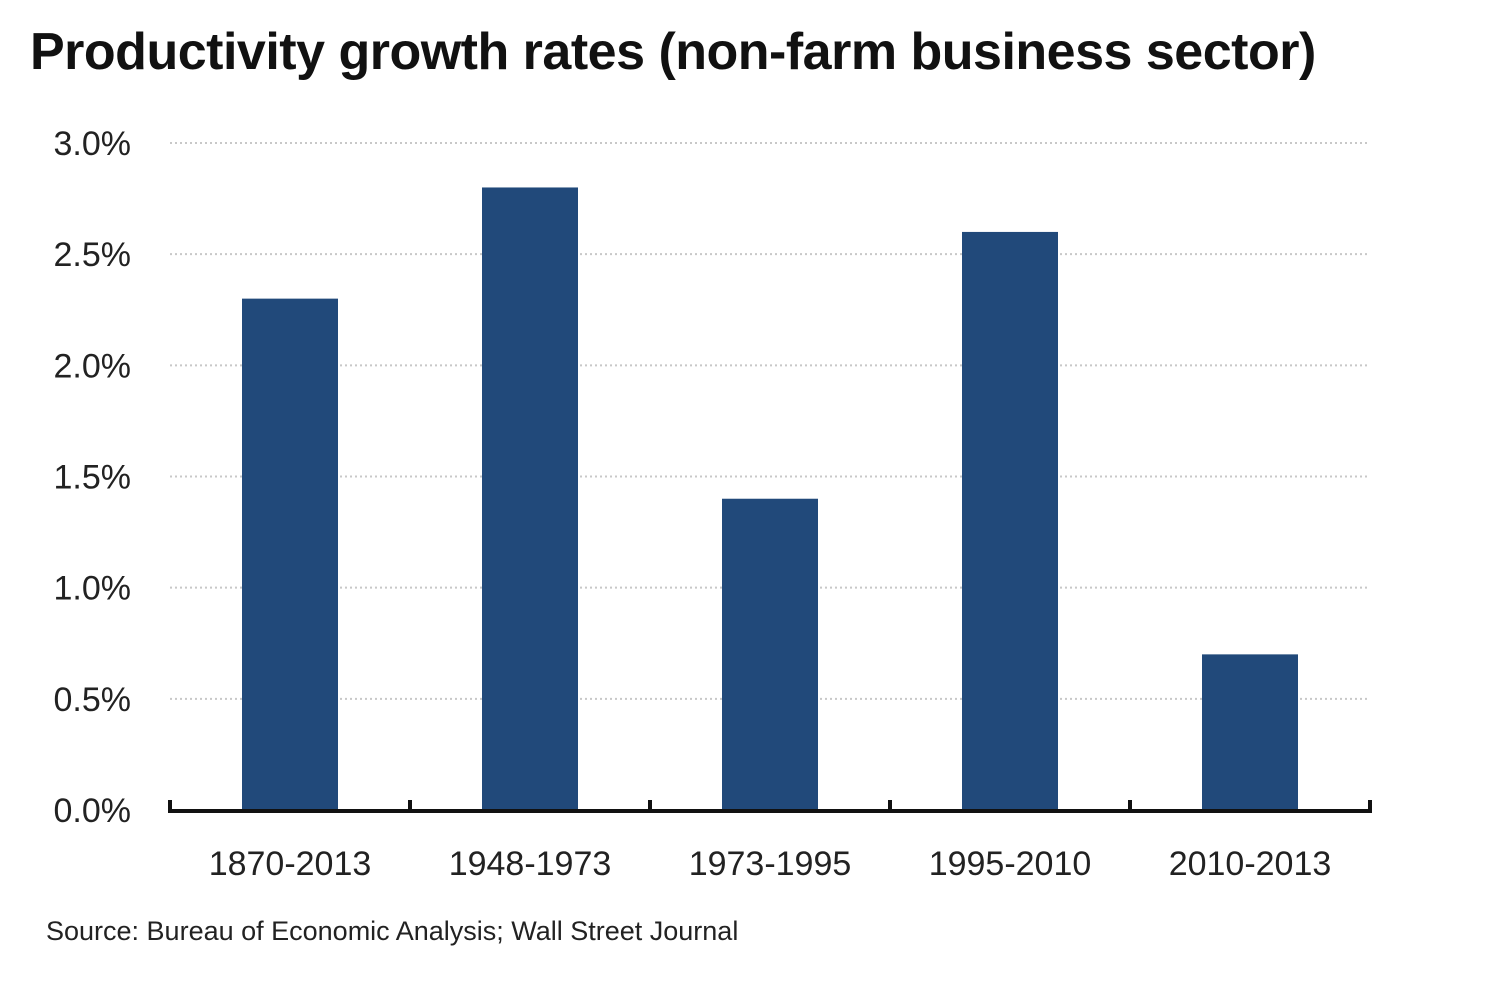 The image size is (1500, 998). I want to click on y-tick-label: 2.5%, so click(93, 255).